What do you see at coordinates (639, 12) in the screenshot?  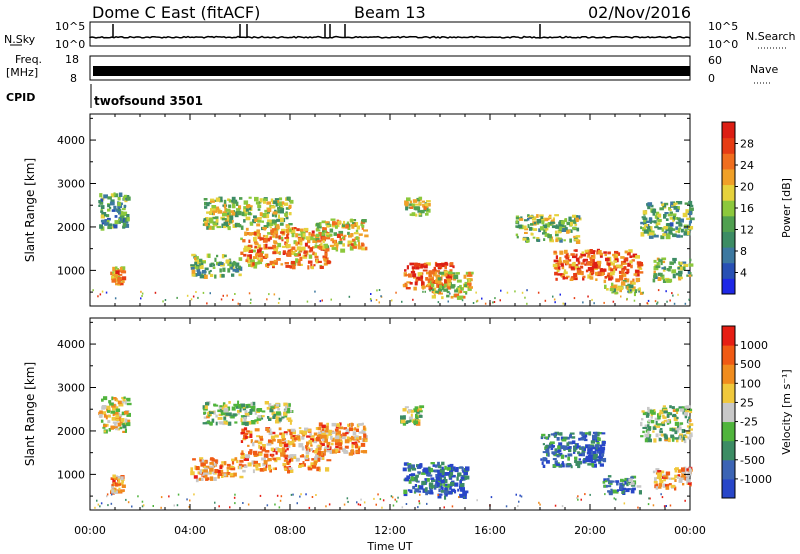 I see `date-title: 02/Nov/2016` at bounding box center [639, 12].